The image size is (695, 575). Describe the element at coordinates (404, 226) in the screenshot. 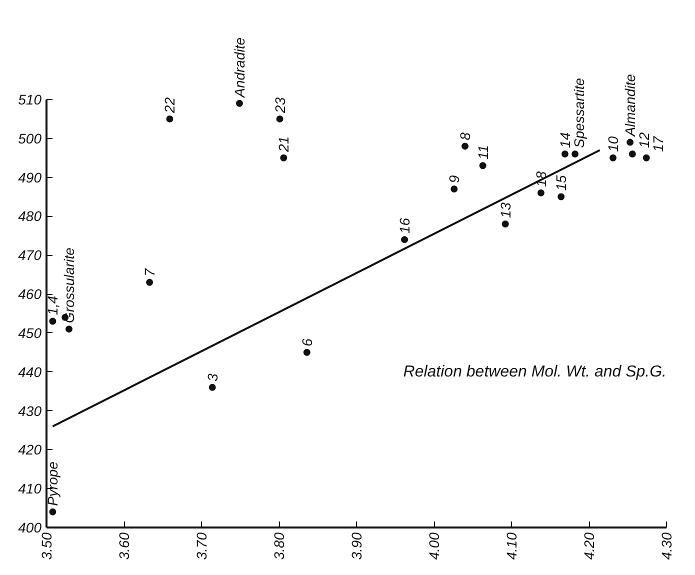

I see `annotation: 16` at that location.